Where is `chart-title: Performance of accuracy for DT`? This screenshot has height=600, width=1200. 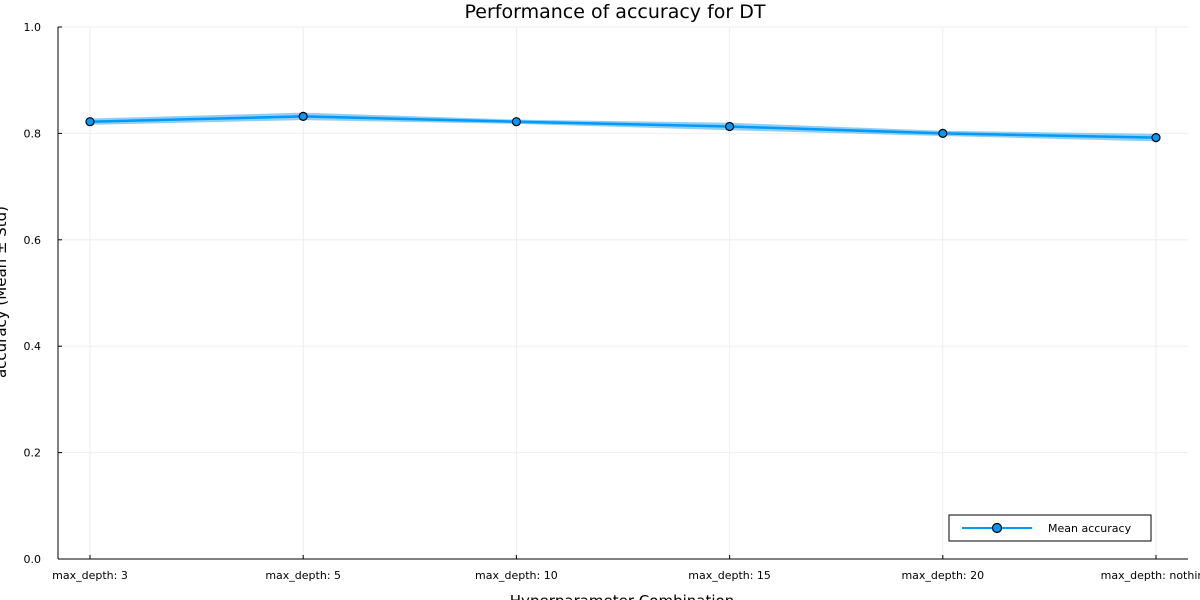 chart-title: Performance of accuracy for DT is located at coordinates (615, 12).